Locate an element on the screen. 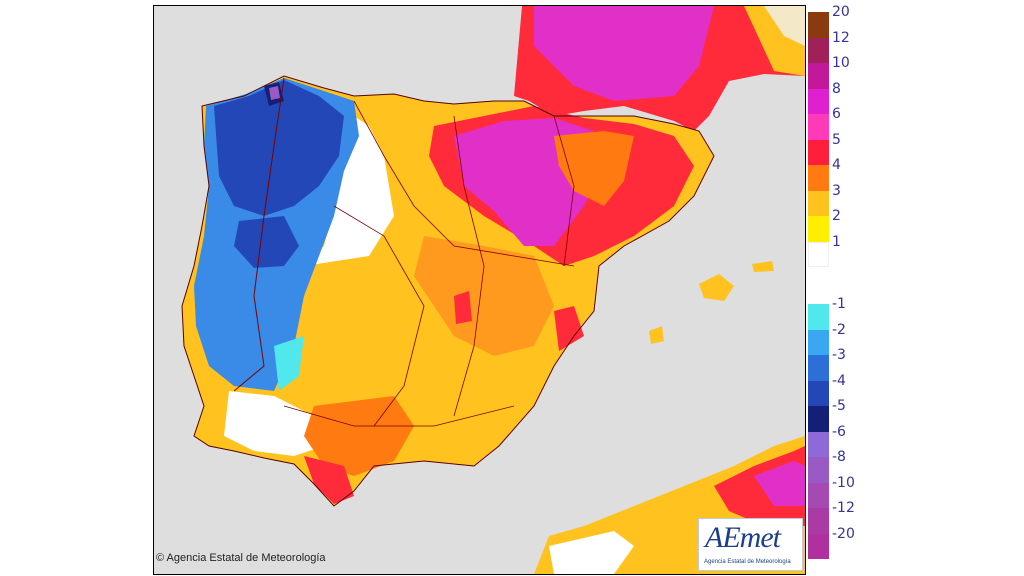  legend-tick-label: 20 is located at coordinates (841, 12).